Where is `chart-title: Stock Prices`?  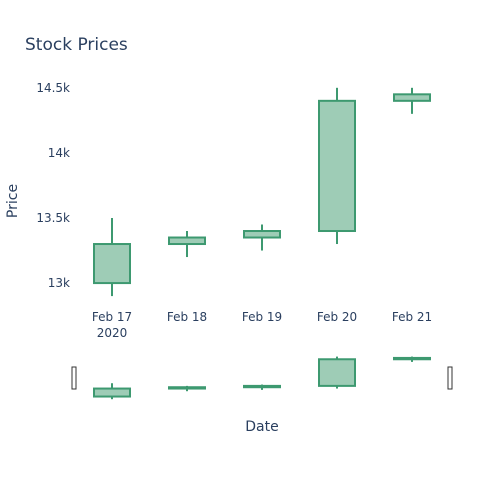
chart-title: Stock Prices is located at coordinates (76, 45).